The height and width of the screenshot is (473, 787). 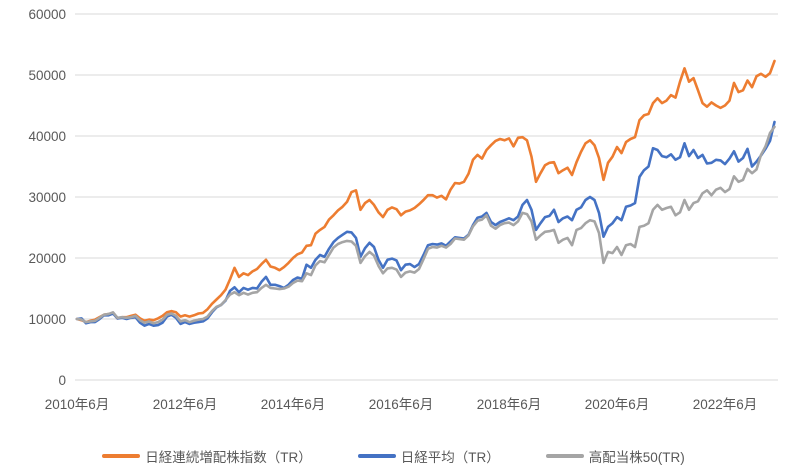 I want to click on y-axis-label: 10000, so click(x=47, y=319).